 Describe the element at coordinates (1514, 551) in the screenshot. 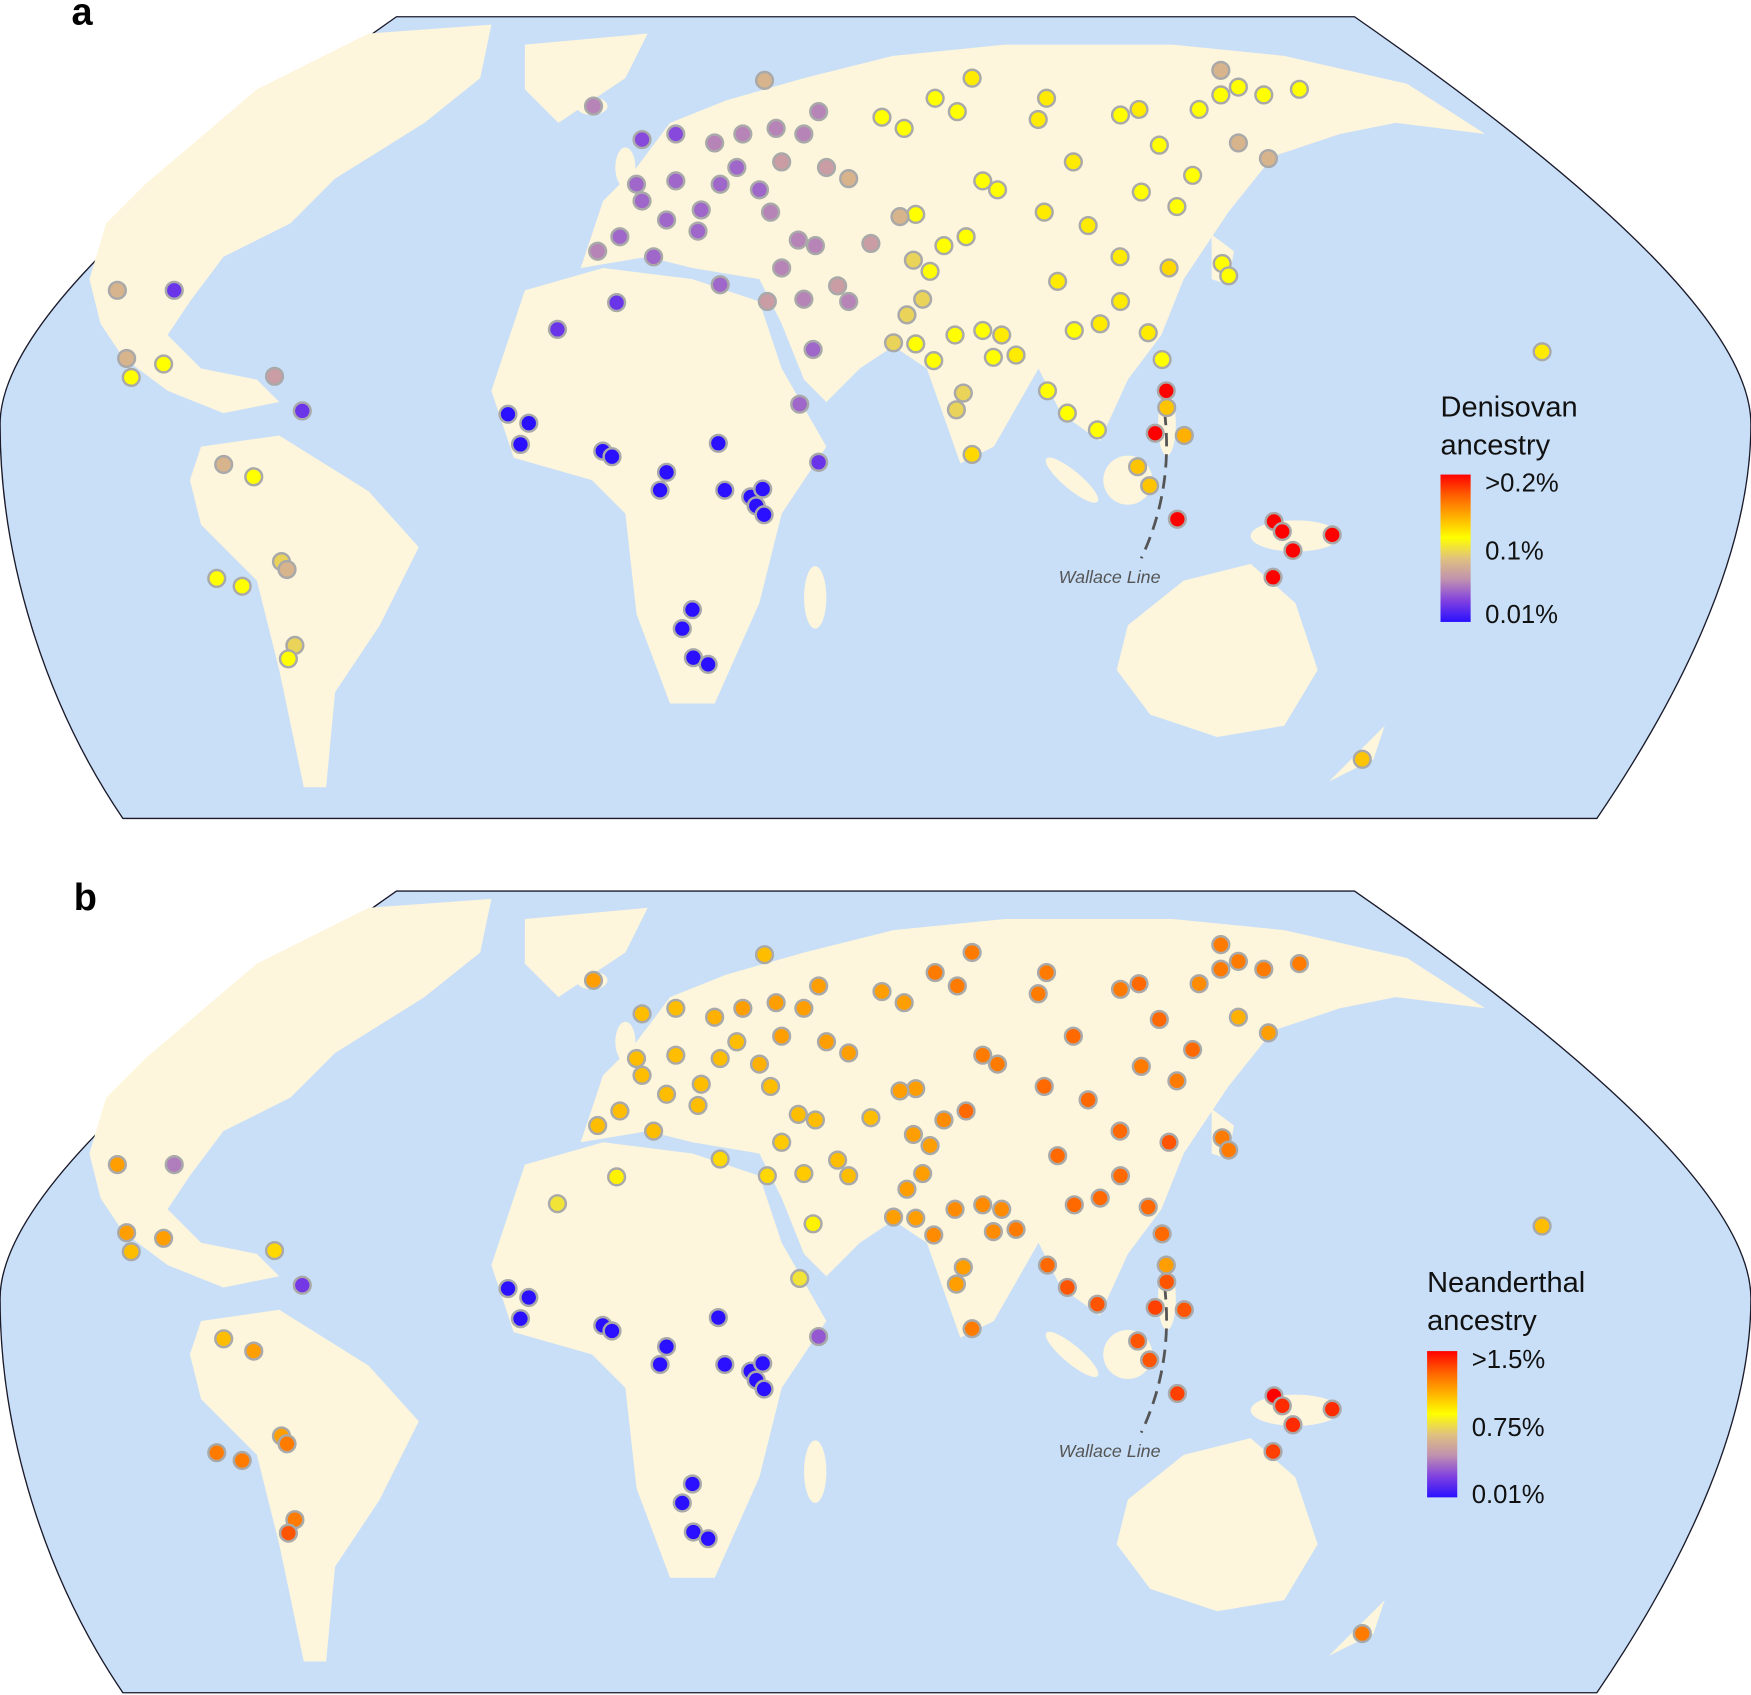

I see `legend-tick-mid: 0.1%` at that location.